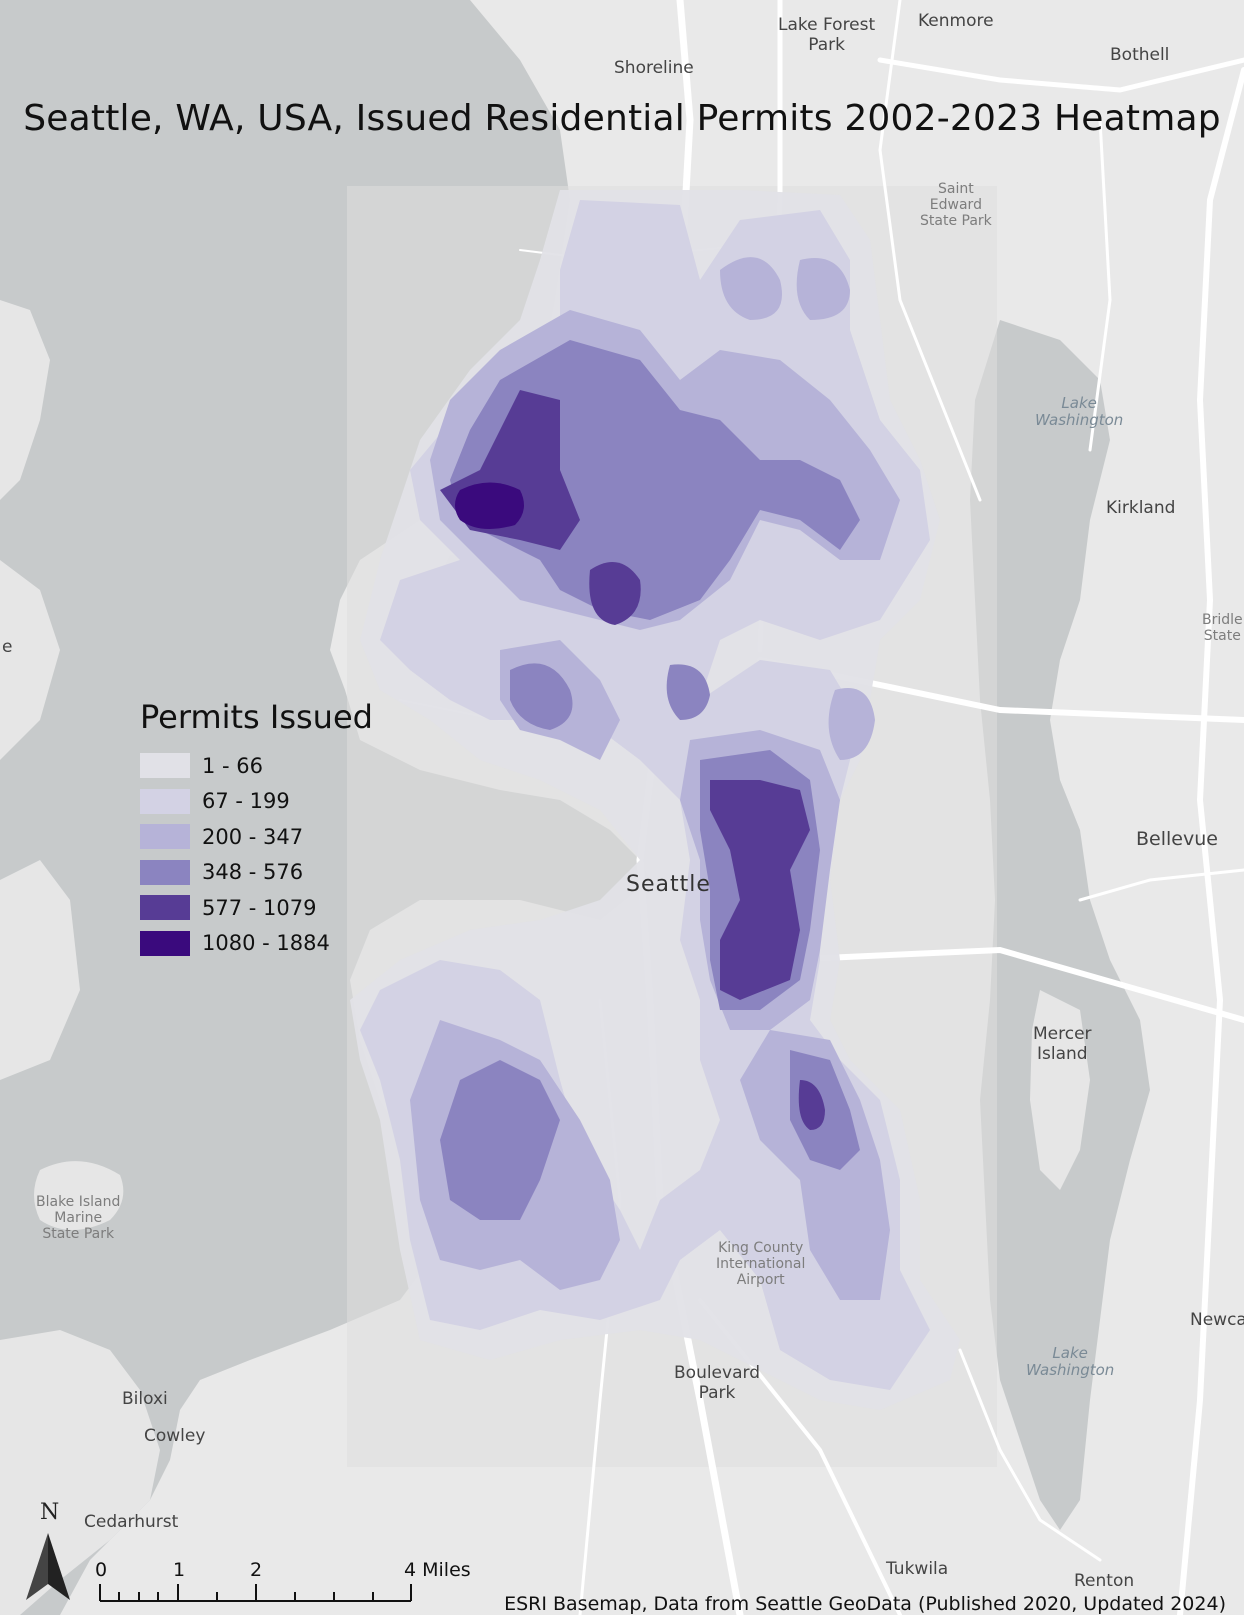  I want to click on place-label-lake-washington-north: Lake Washington, so click(1079, 412).